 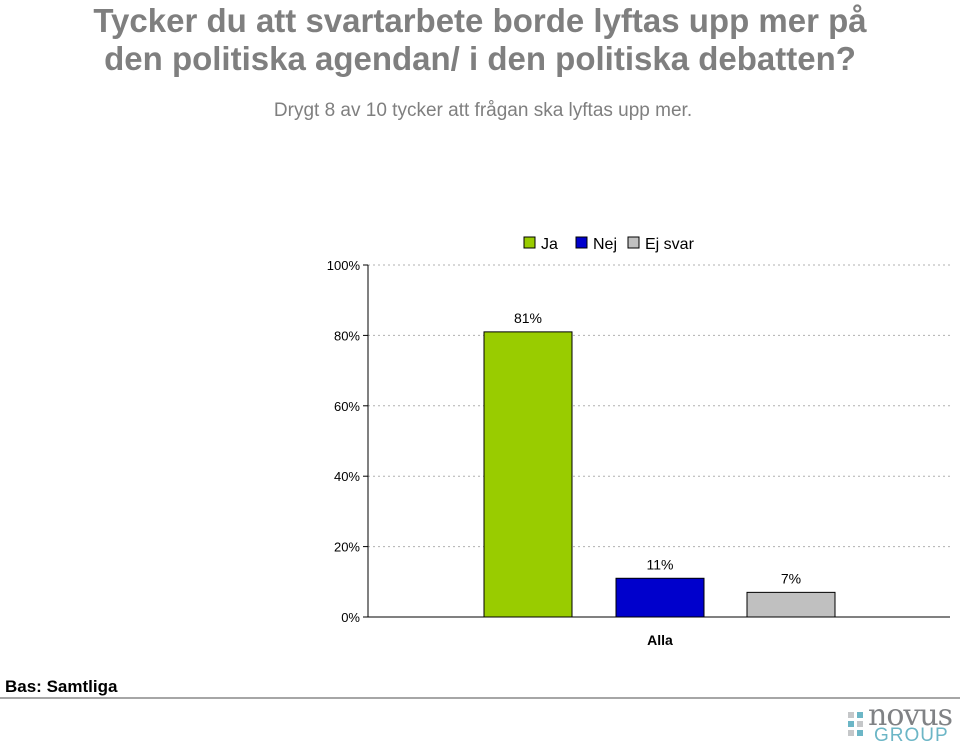 What do you see at coordinates (347, 406) in the screenshot?
I see `y-tick-label: 60%` at bounding box center [347, 406].